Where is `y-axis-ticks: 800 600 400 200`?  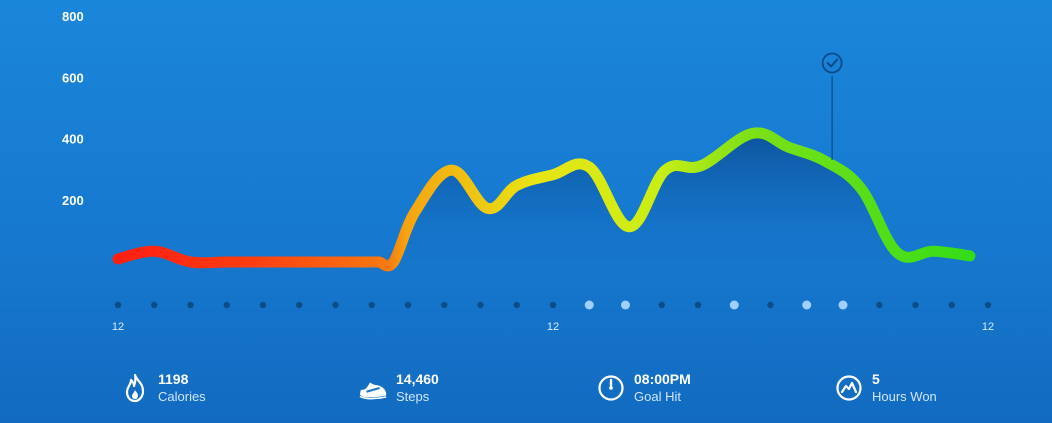 y-axis-ticks: 800 600 400 200 is located at coordinates (73, 108).